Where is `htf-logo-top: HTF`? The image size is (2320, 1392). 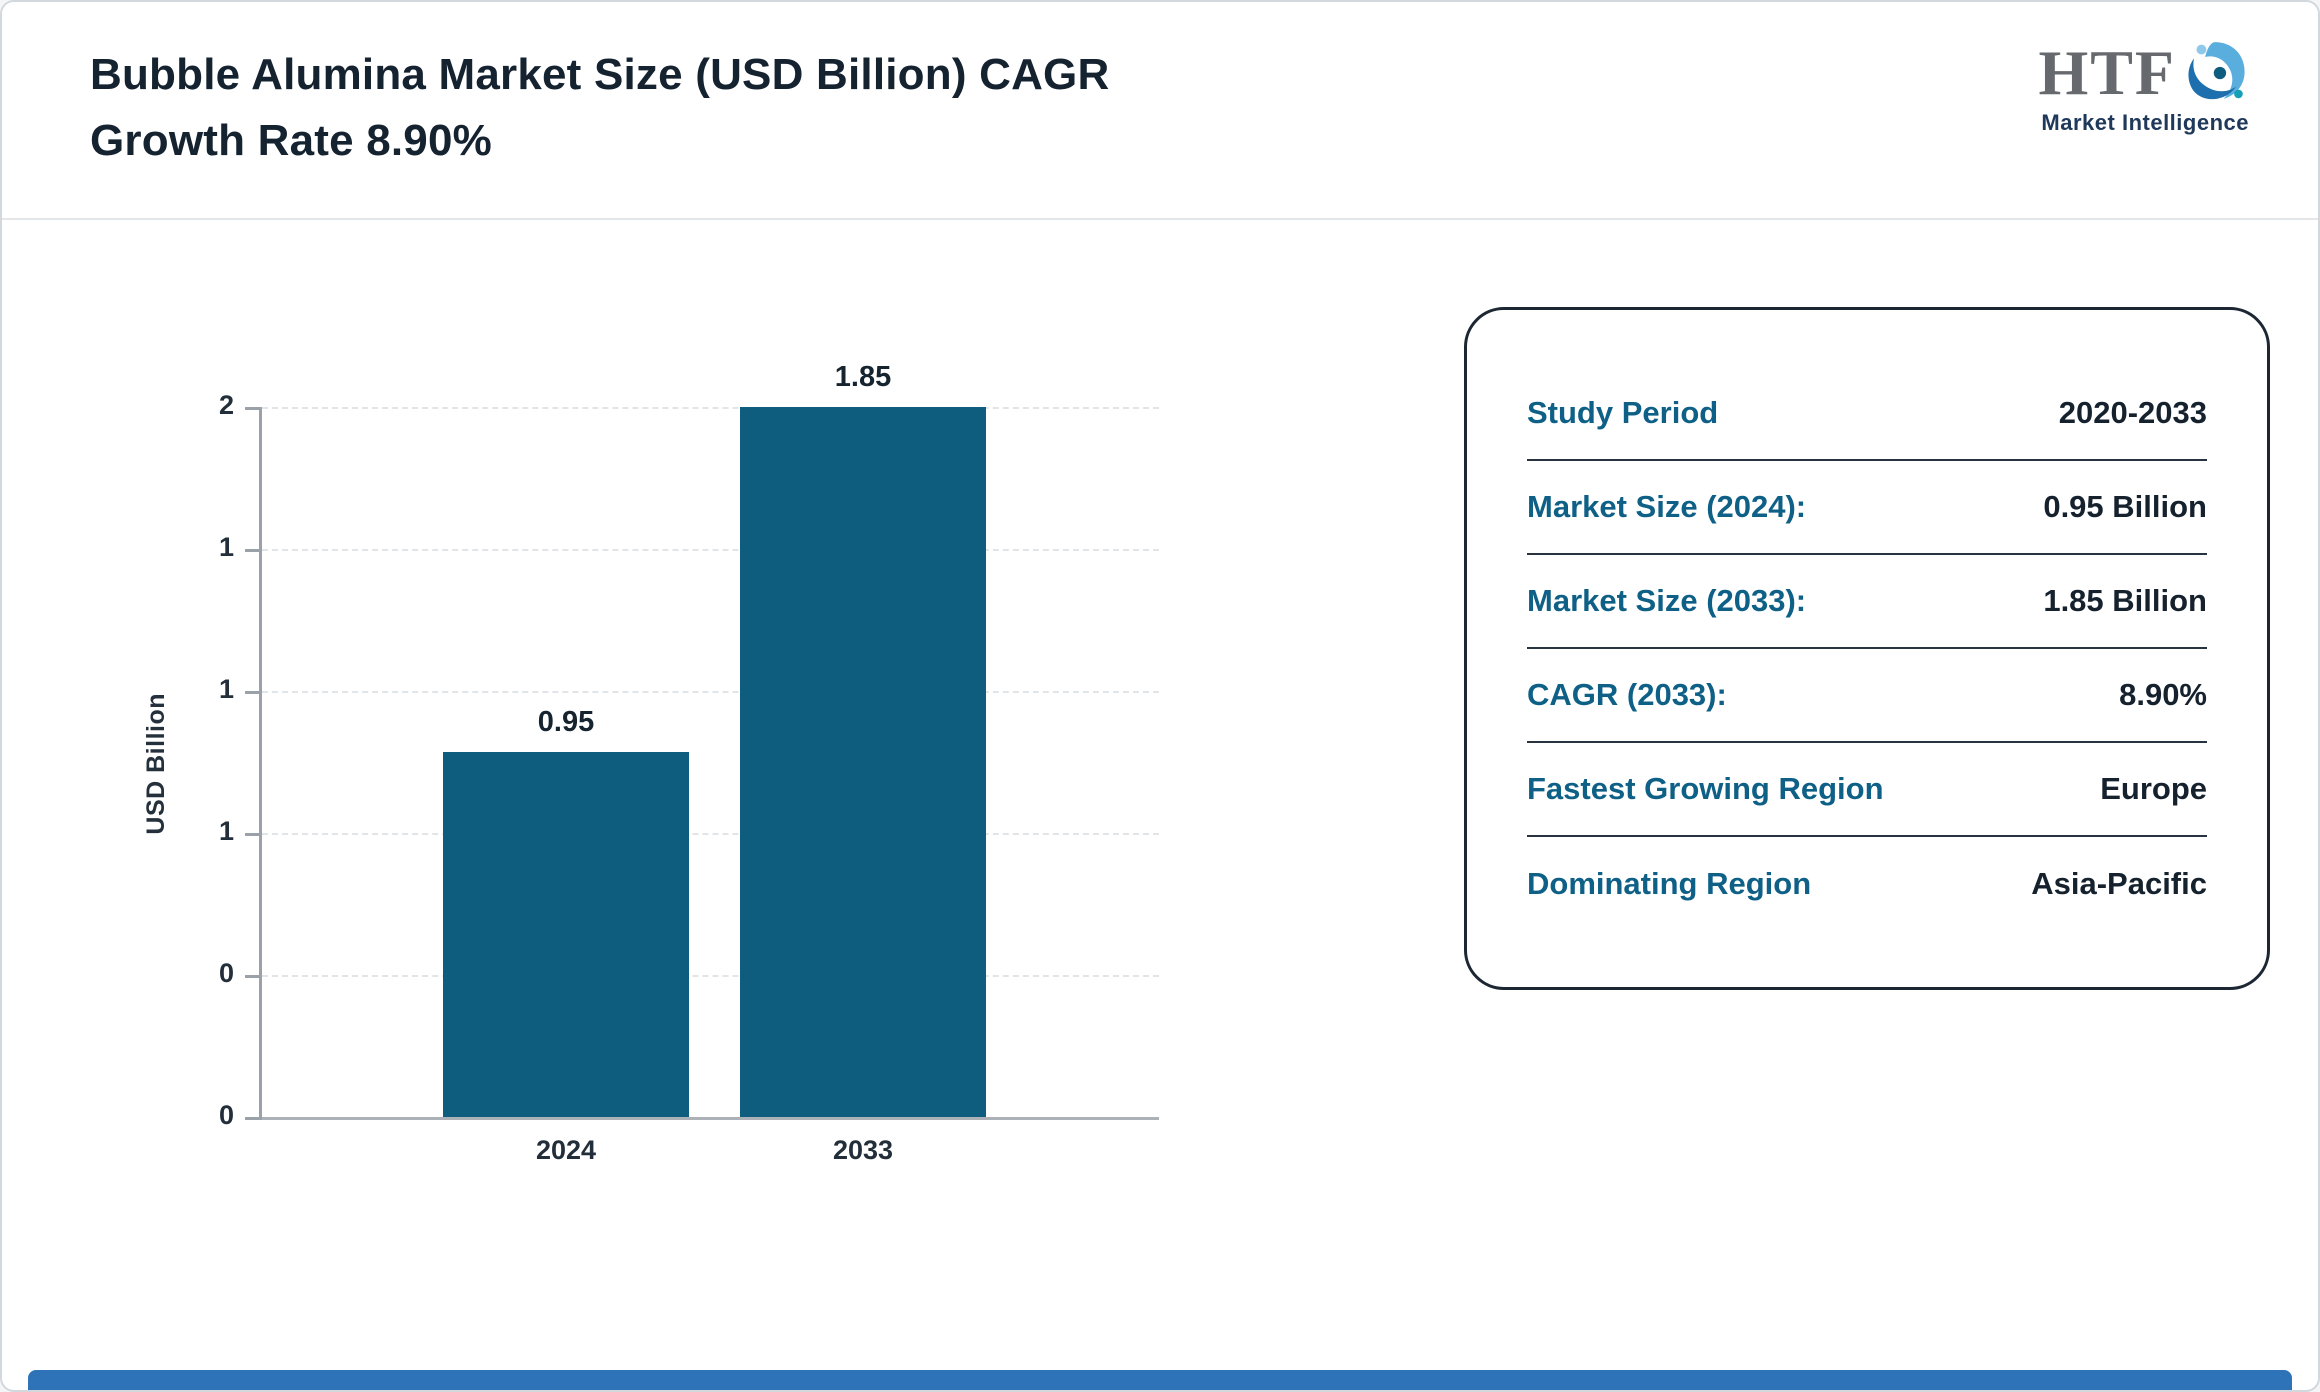
htf-logo-top: HTF is located at coordinates (2145, 73).